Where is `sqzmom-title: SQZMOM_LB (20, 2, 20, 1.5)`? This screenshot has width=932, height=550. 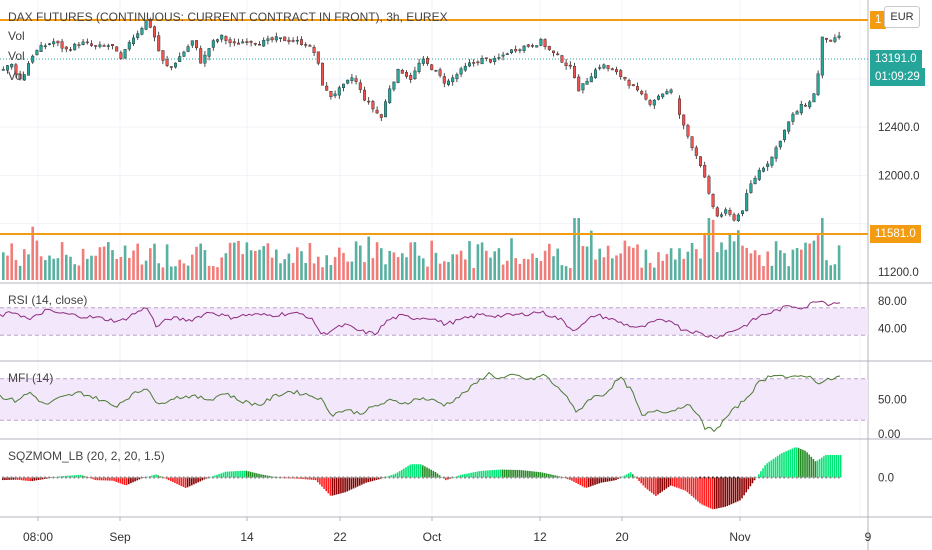
sqzmom-title: SQZMOM_LB (20, 2, 20, 1.5) is located at coordinates (86, 456).